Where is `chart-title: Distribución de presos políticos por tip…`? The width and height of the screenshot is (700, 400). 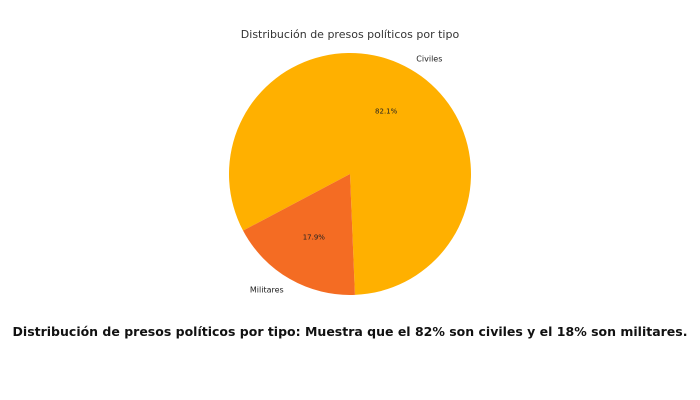 chart-title: Distribución de presos políticos por tip… is located at coordinates (350, 34).